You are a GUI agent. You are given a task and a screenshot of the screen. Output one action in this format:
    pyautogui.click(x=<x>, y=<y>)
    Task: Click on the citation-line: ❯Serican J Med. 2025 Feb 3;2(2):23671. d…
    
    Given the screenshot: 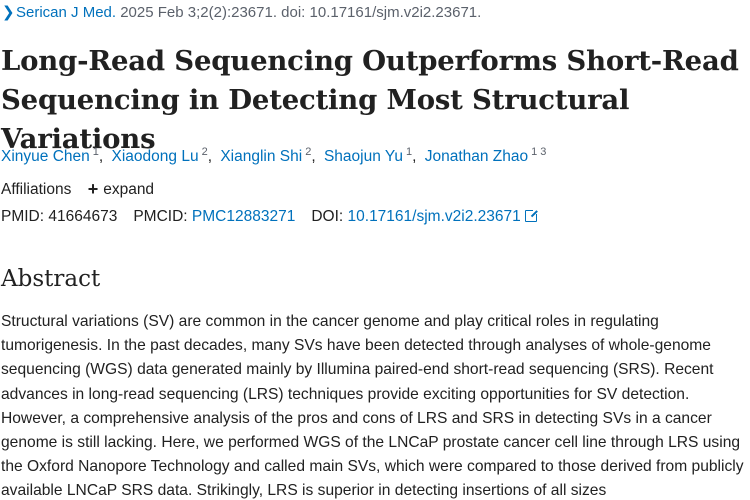 What is the action you would take?
    pyautogui.click(x=241, y=13)
    